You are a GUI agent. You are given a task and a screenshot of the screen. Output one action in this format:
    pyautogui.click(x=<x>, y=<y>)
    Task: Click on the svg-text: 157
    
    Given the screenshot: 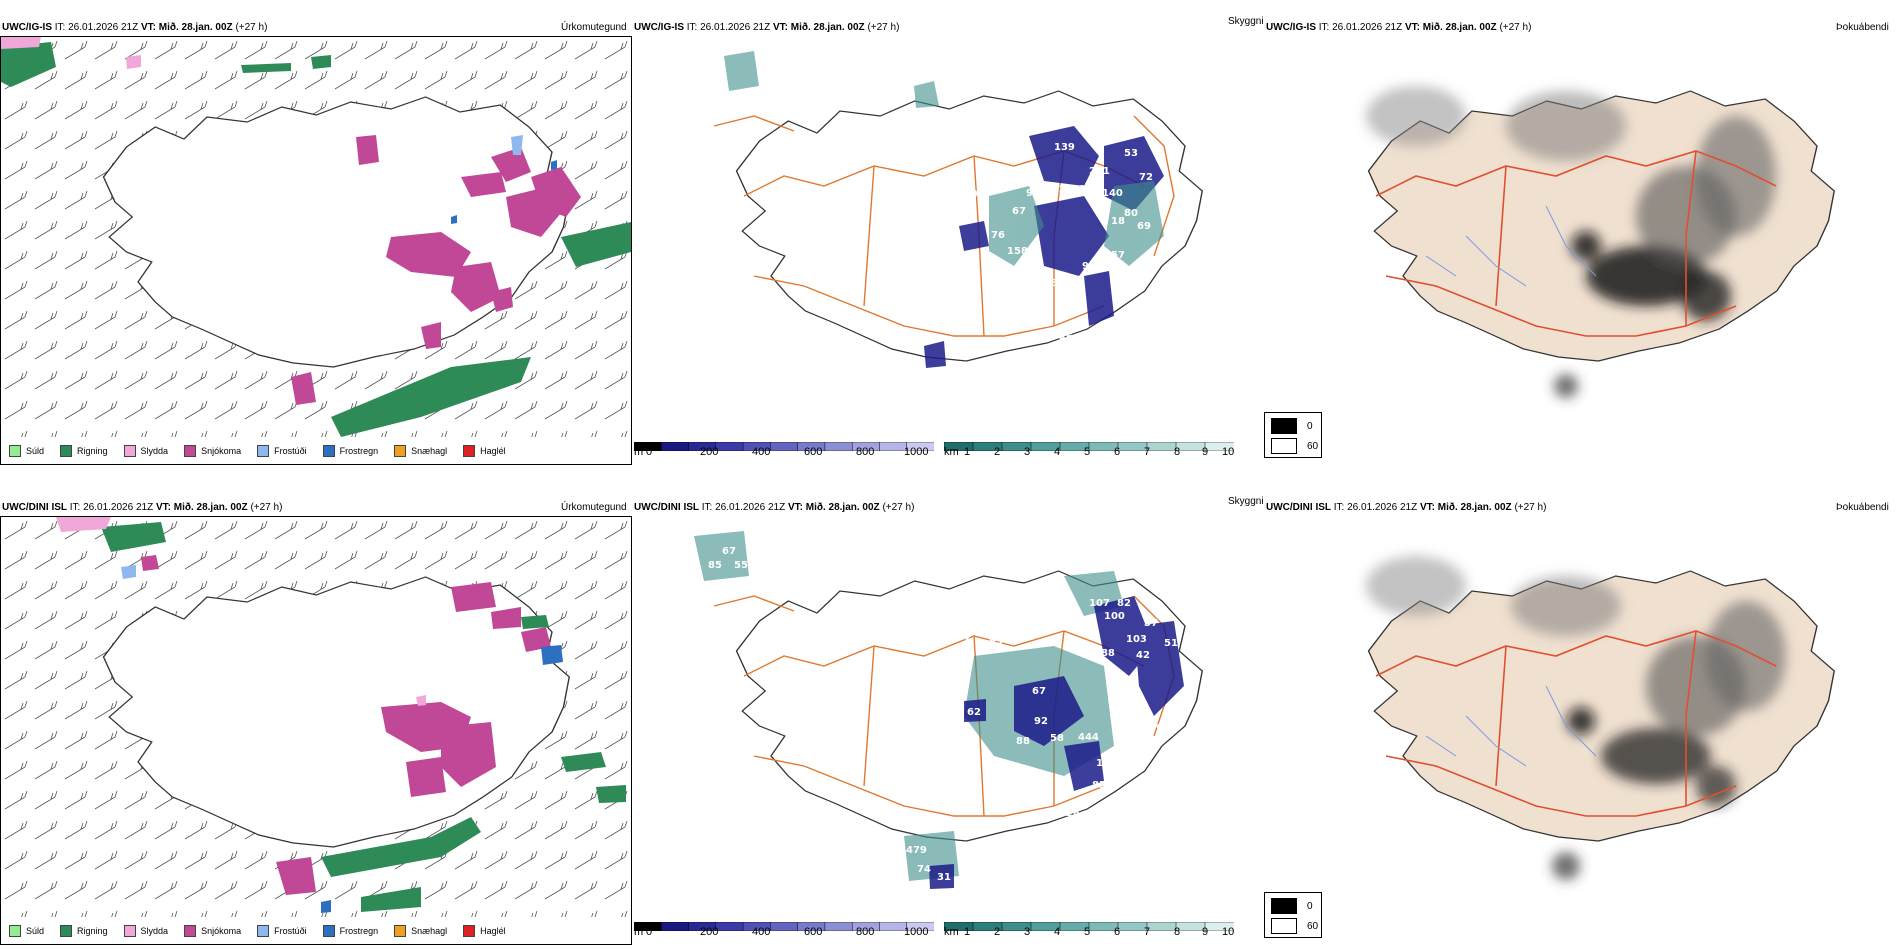 What is the action you would take?
    pyautogui.click(x=1114, y=255)
    